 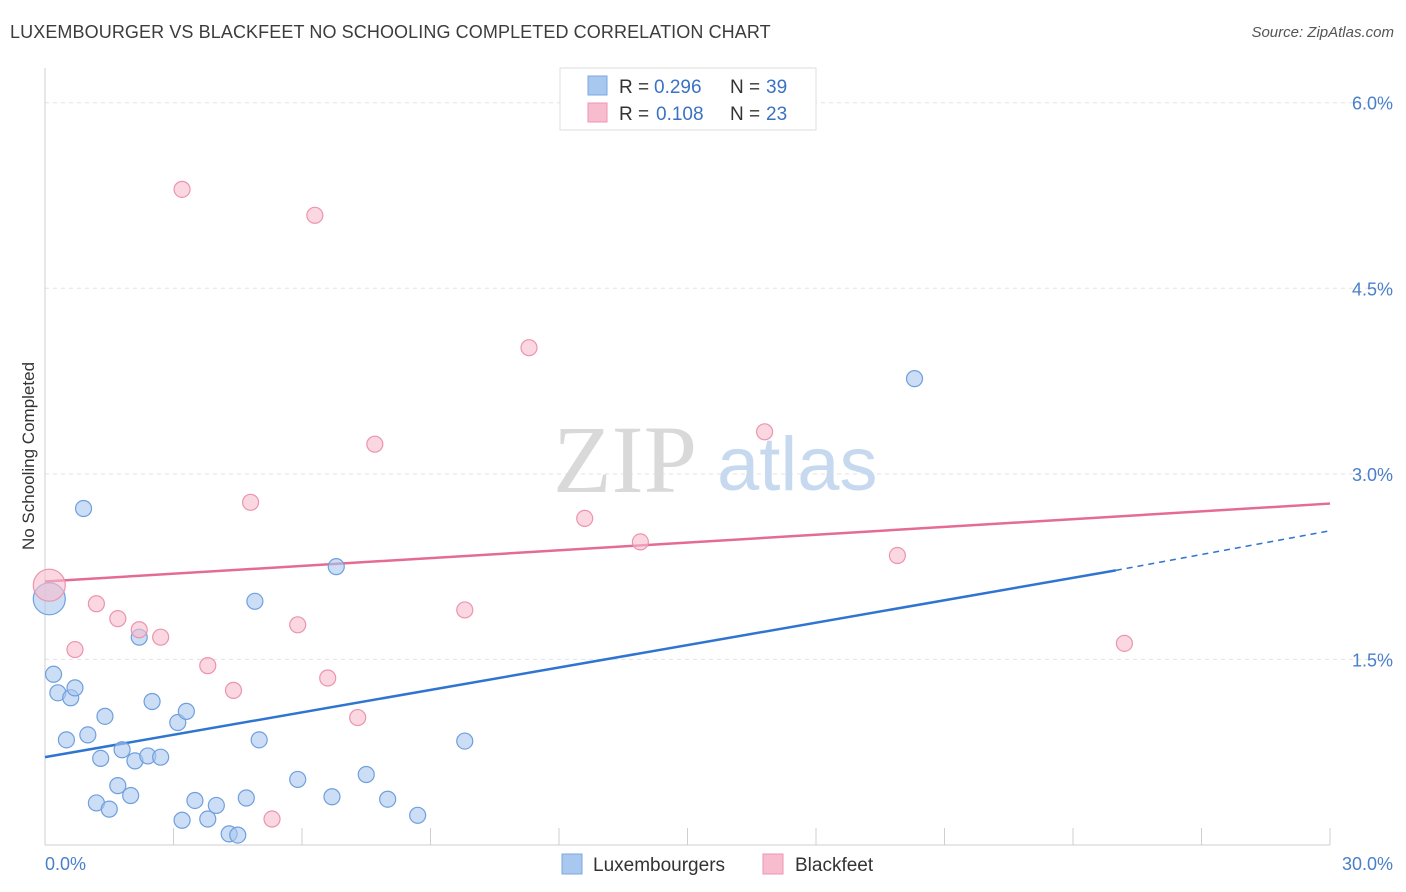 What do you see at coordinates (1372, 382) in the screenshot?
I see `y-tick-labels: 1.5% 3.0% 4.5% 6.0%` at bounding box center [1372, 382].